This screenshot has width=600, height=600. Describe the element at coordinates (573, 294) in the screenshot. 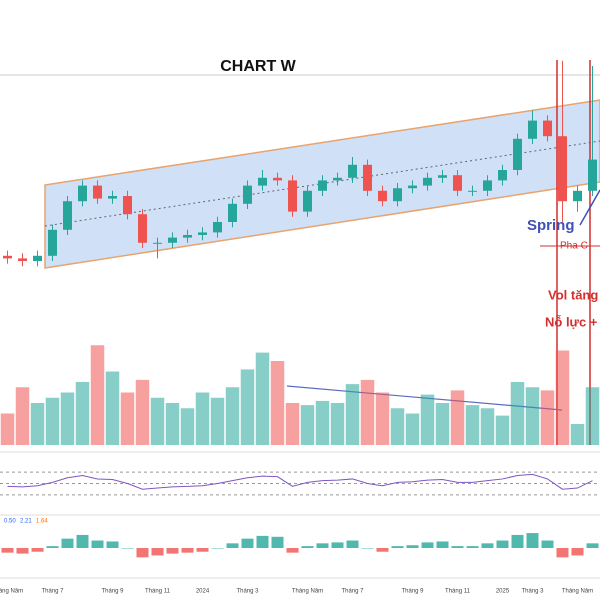

I see `annotation: Vol tăng` at that location.